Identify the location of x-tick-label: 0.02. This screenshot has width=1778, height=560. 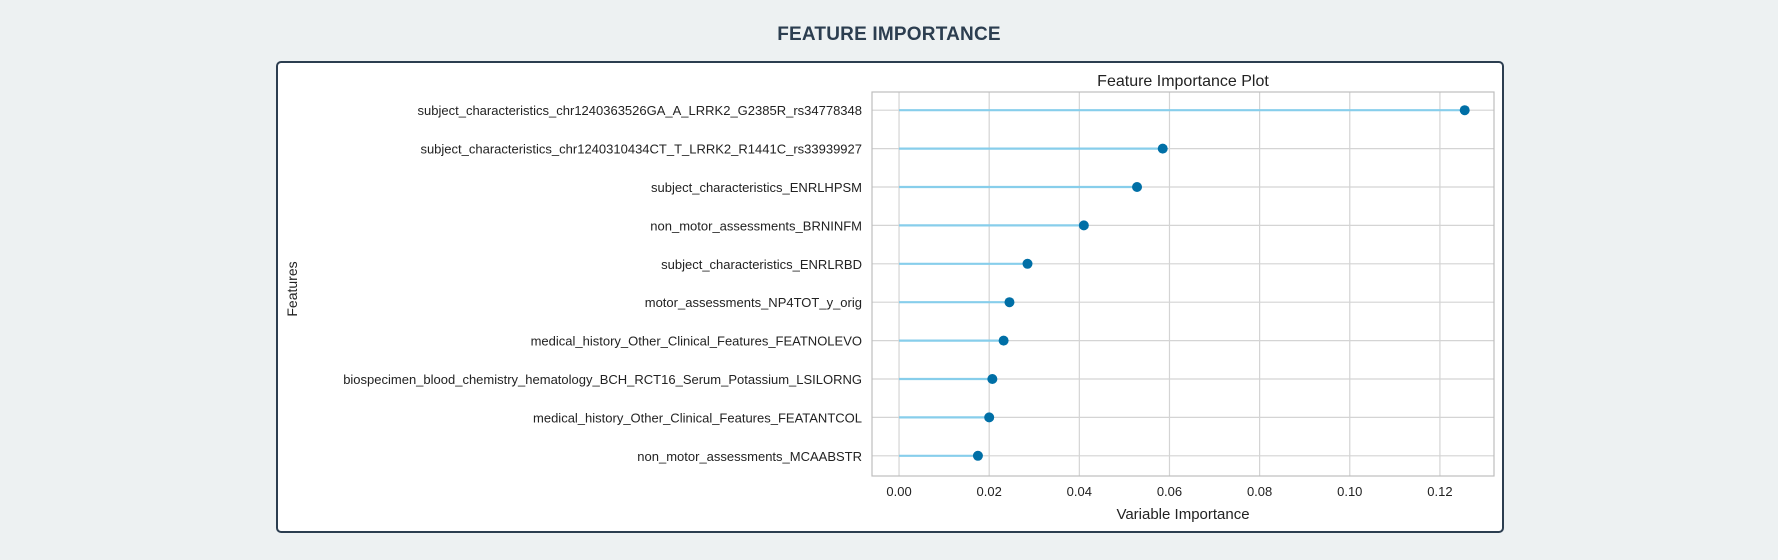
(989, 491).